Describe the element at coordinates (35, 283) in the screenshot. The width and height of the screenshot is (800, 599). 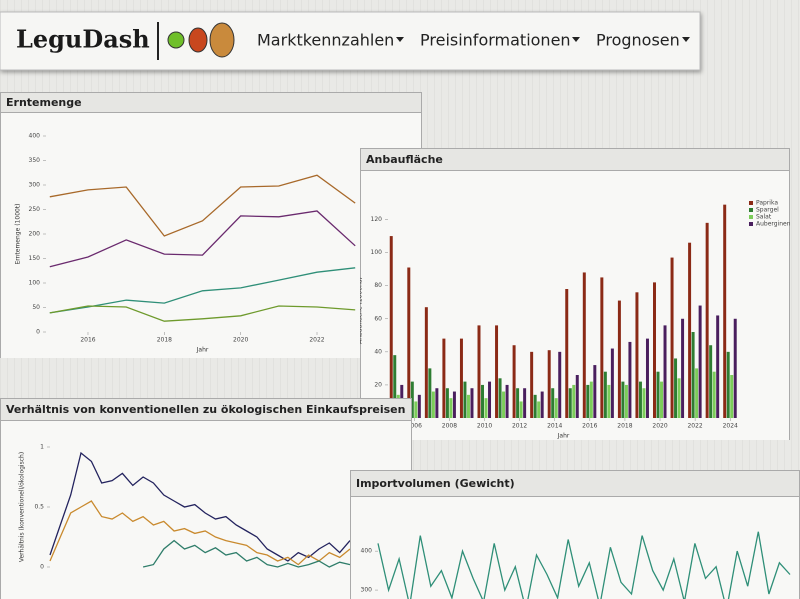
I see `y-tick-label: 100` at that location.